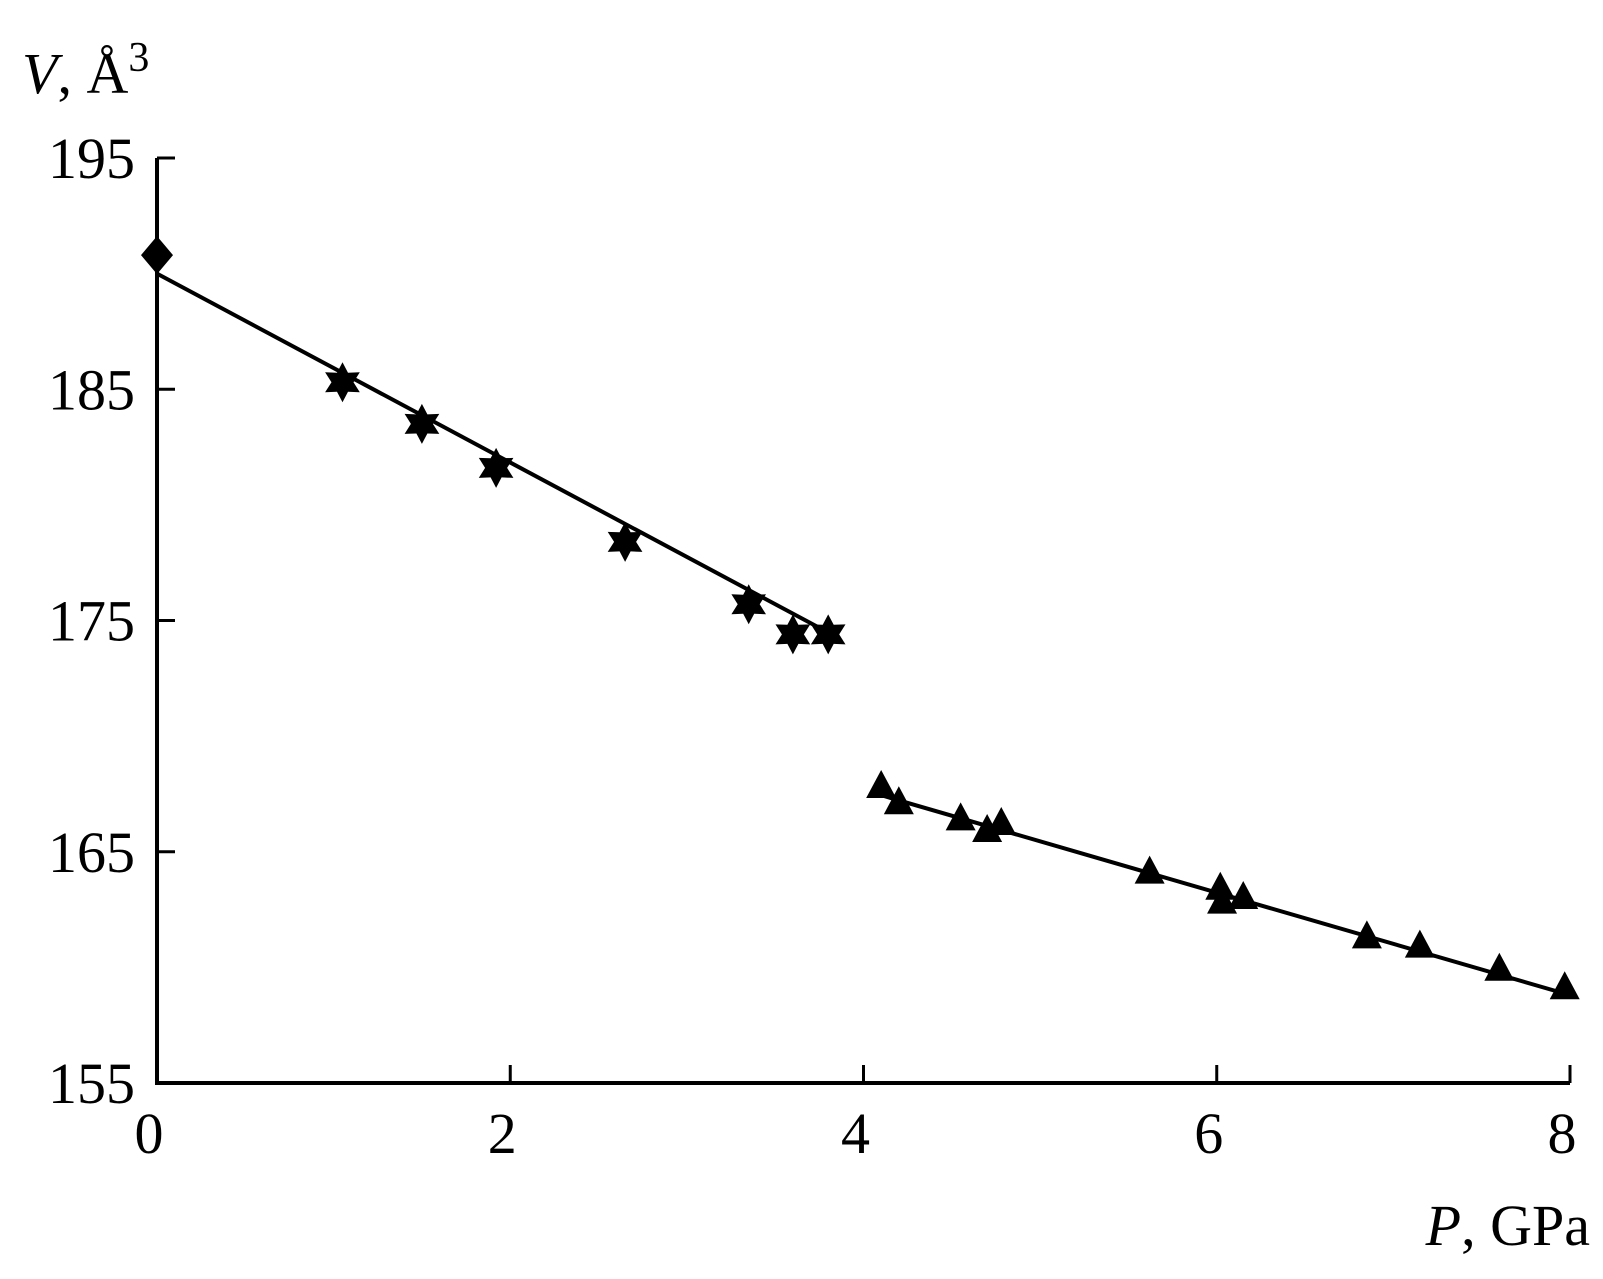 The height and width of the screenshot is (1279, 1603). What do you see at coordinates (91, 852) in the screenshot?
I see `y-tick-label: 165` at bounding box center [91, 852].